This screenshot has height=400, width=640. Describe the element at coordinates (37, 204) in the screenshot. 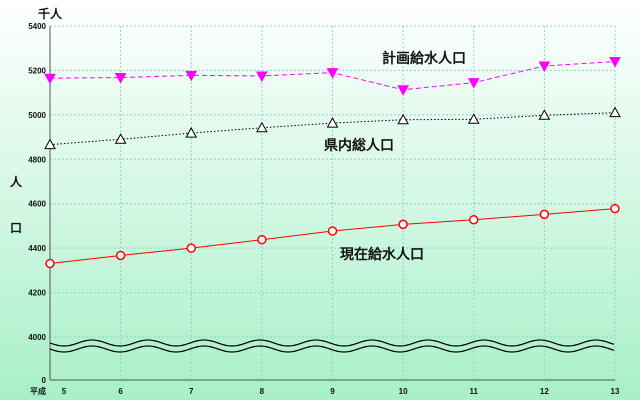

I see `y-tick-label: 4600` at that location.